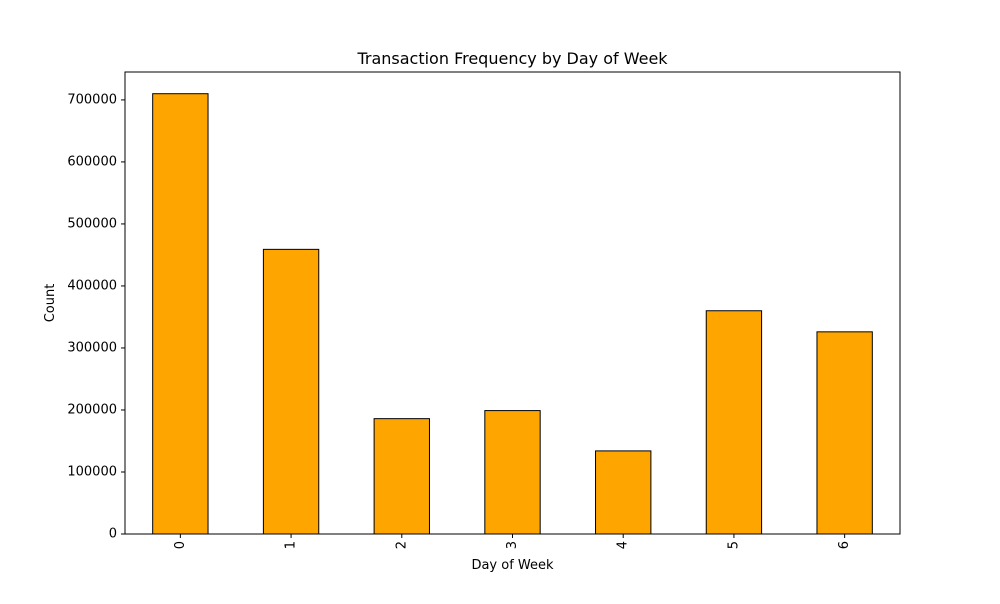 The image size is (1000, 604). I want to click on x-tick-label: 5, so click(733, 545).